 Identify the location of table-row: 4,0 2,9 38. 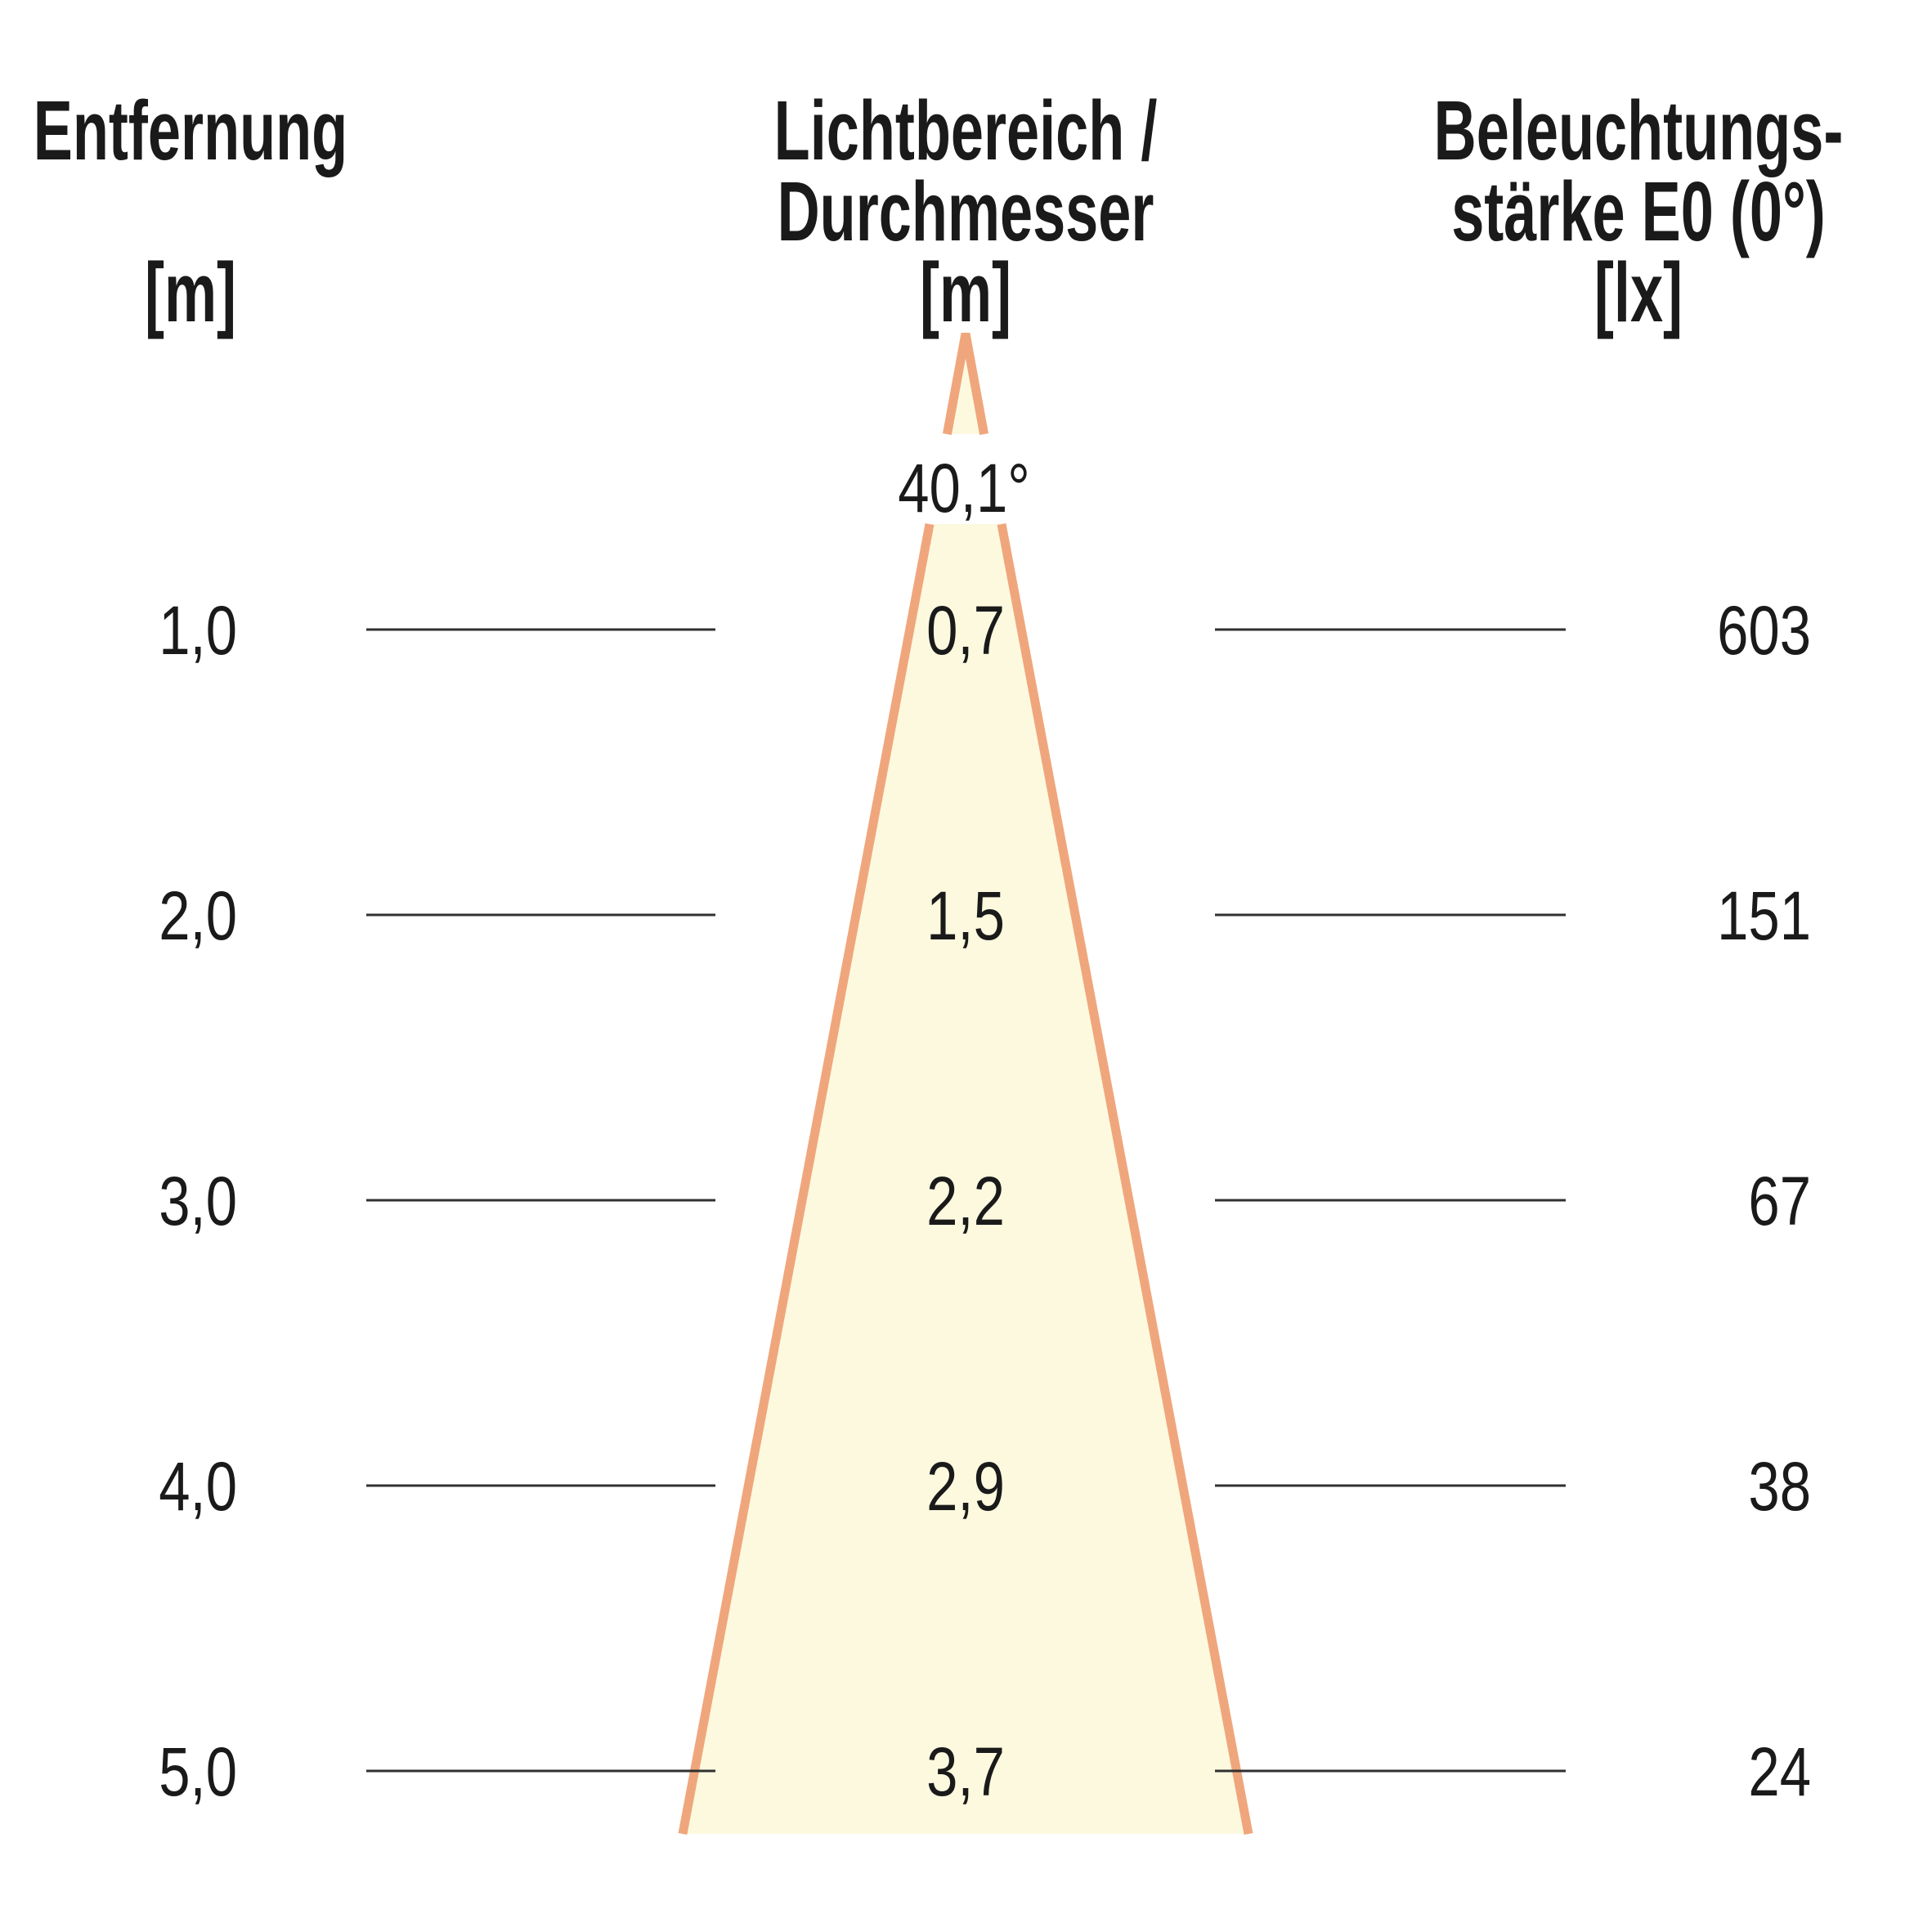
(985, 1487).